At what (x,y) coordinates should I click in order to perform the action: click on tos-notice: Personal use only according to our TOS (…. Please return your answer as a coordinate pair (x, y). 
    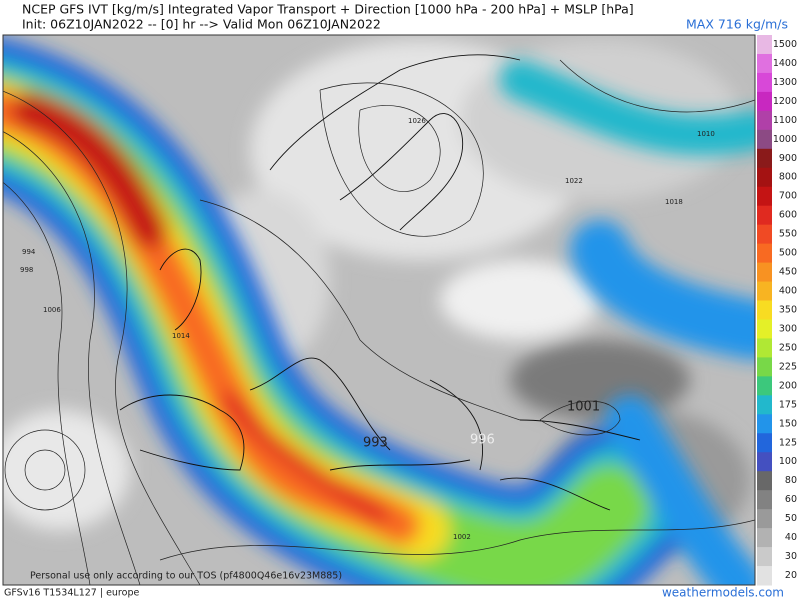
    Looking at the image, I should click on (186, 576).